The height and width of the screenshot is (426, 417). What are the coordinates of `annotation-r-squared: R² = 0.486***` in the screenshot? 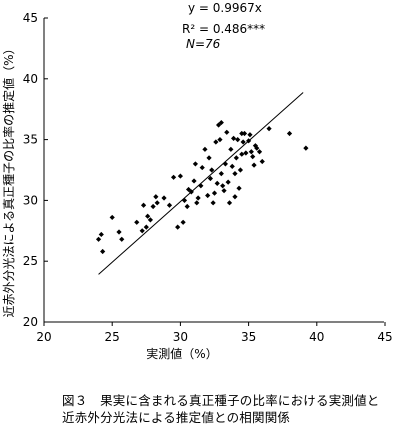 It's located at (223, 29).